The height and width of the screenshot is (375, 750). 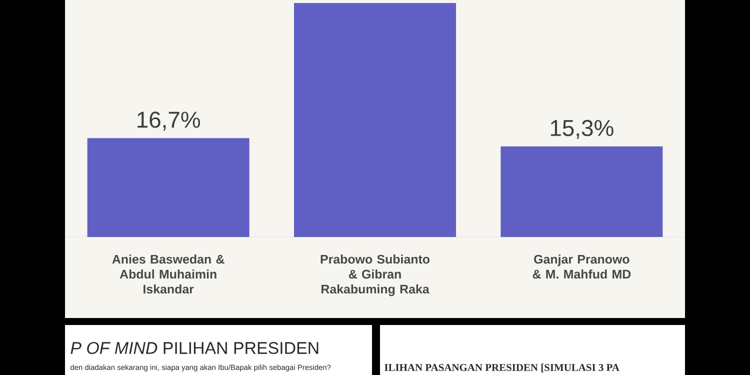 I want to click on x-tick-label: Ganjar Pranowo & M. Mahfud MD, so click(x=581, y=266).